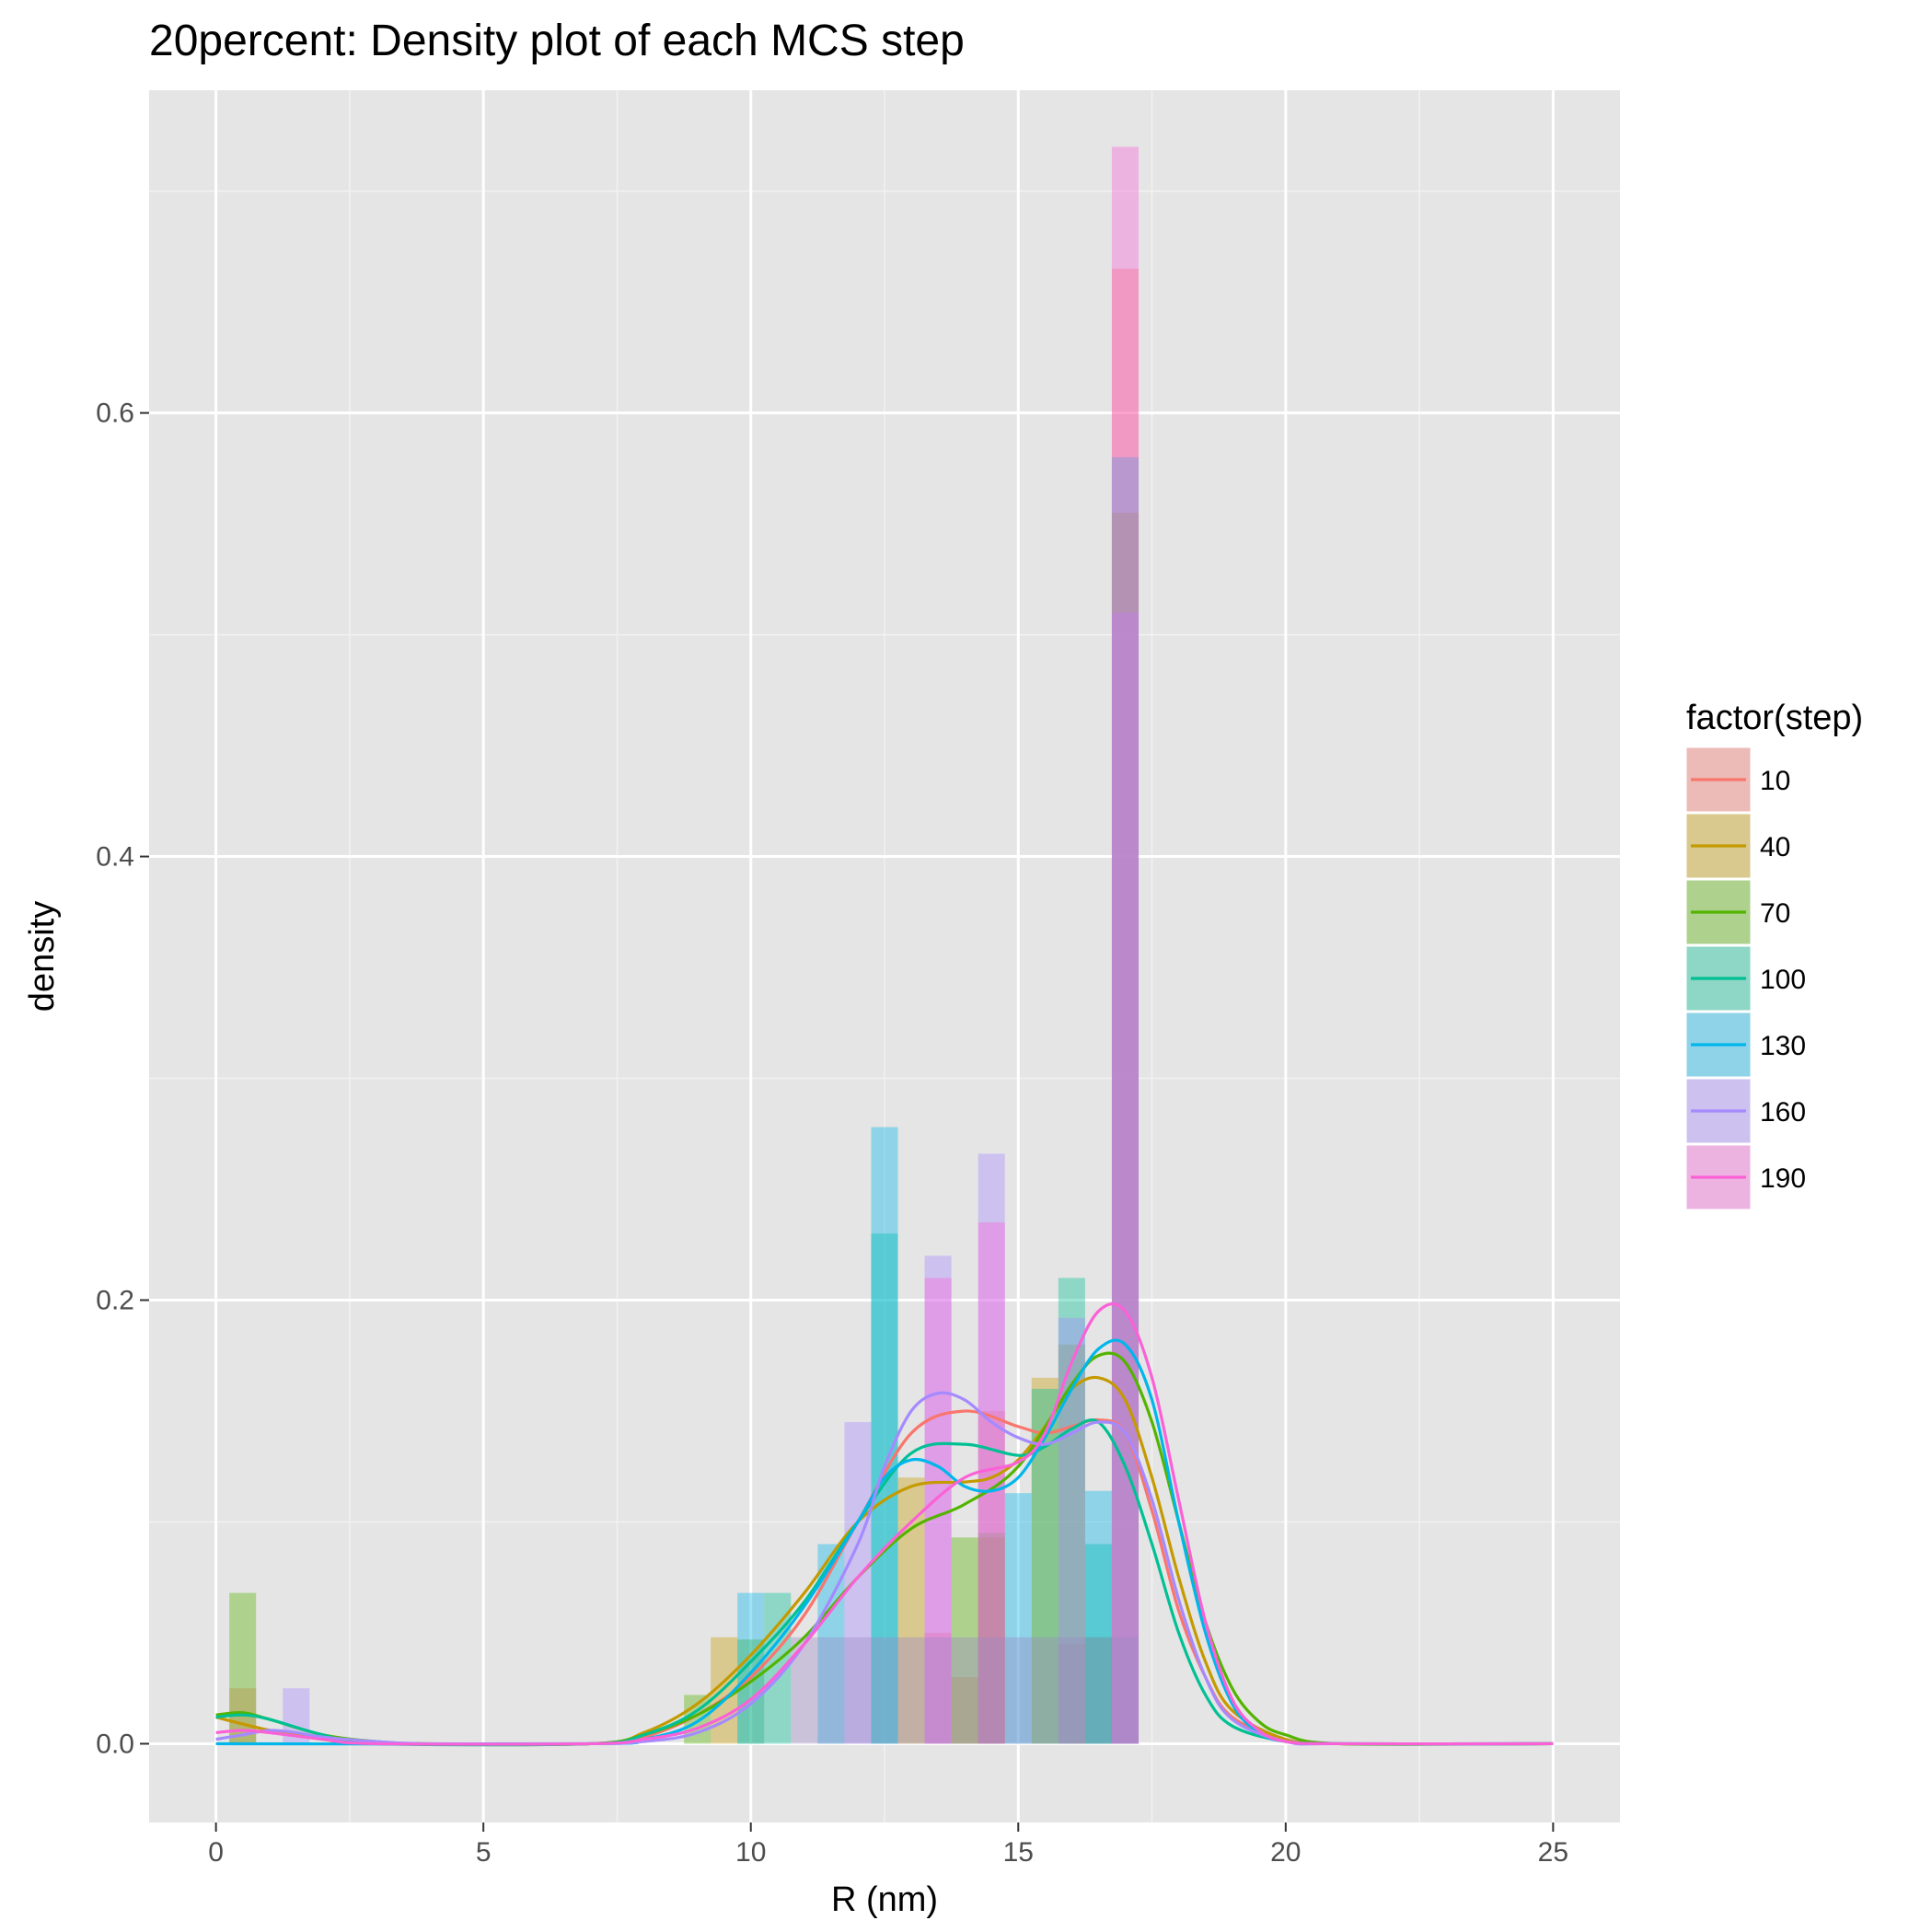 The height and width of the screenshot is (1932, 1932). What do you see at coordinates (115, 858) in the screenshot?
I see `y-tick-label: 0.4` at bounding box center [115, 858].